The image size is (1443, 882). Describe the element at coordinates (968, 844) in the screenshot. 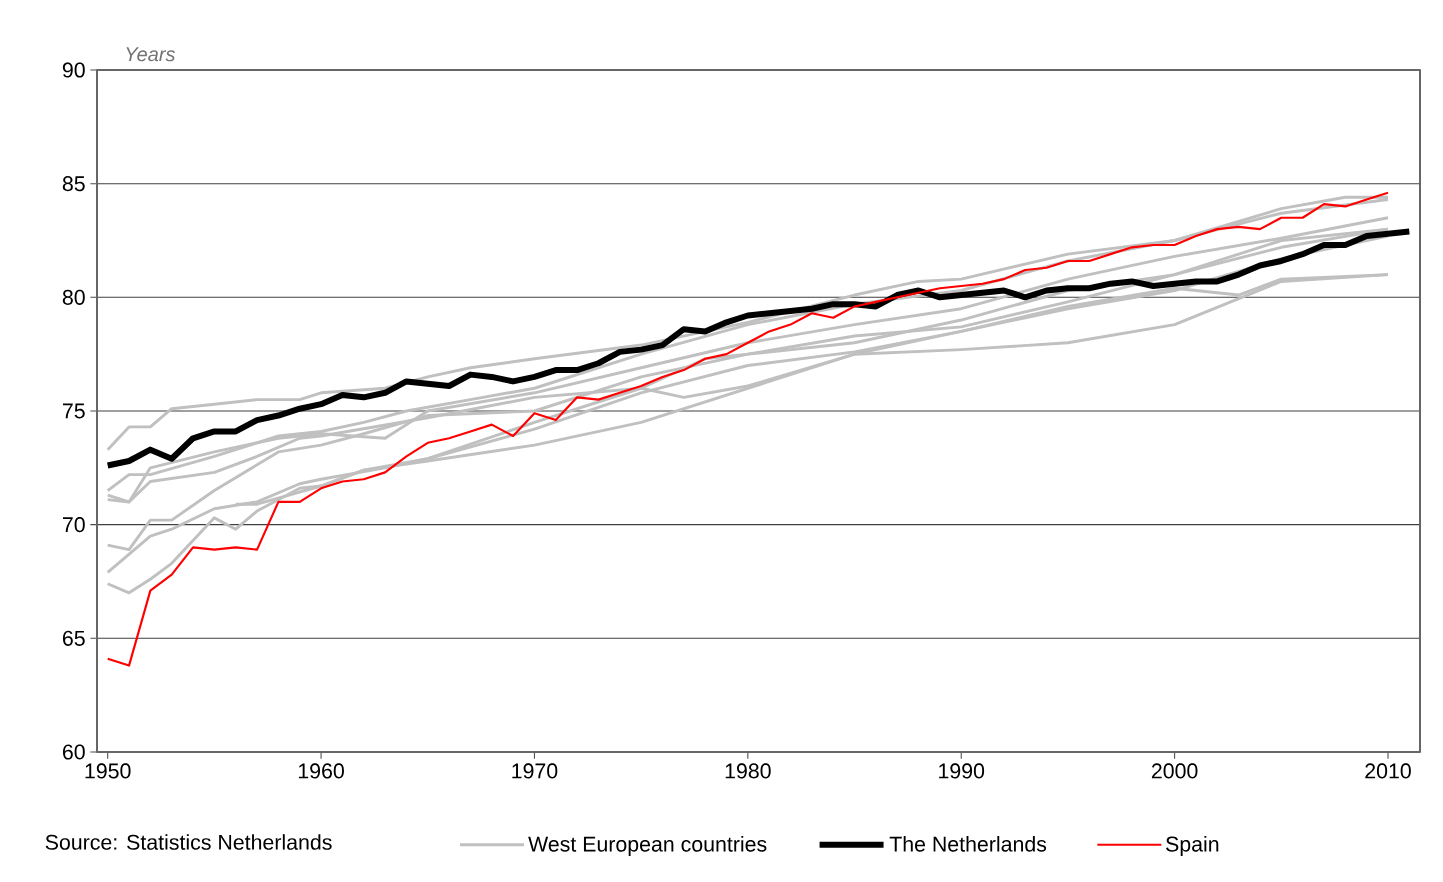

I see `legend-label: The Netherlands` at that location.